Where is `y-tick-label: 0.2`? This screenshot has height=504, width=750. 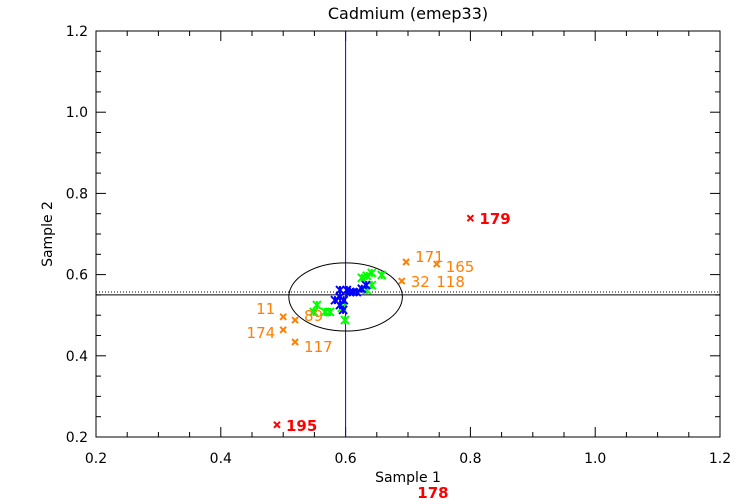
y-tick-label: 0.2 is located at coordinates (77, 438).